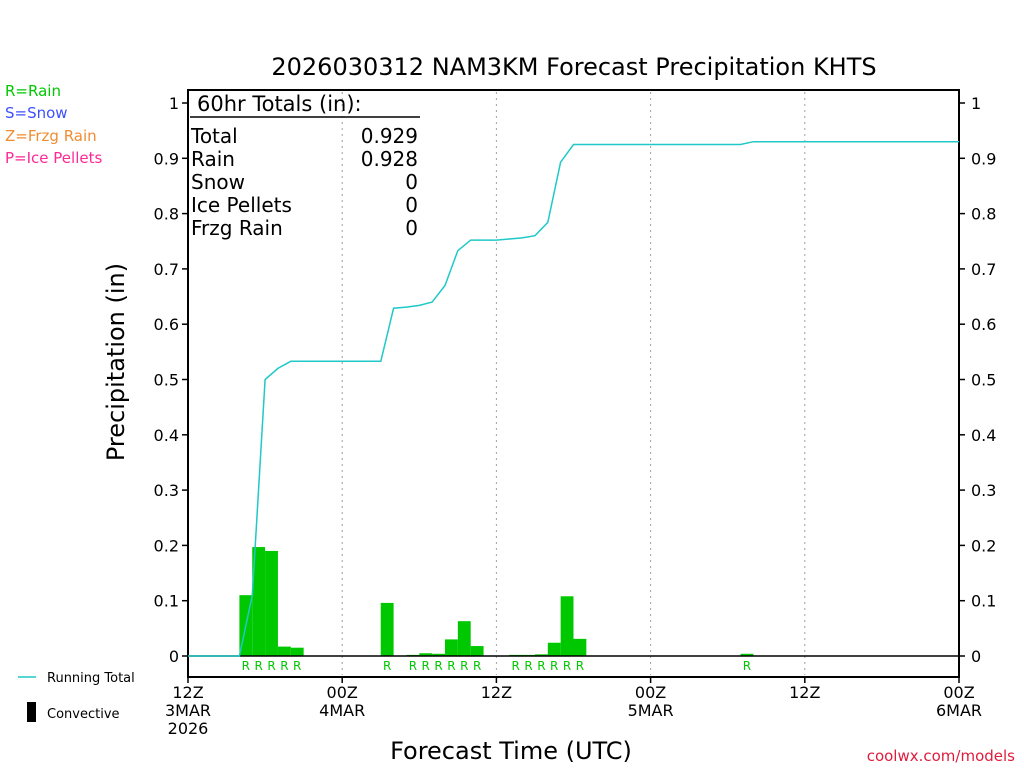  What do you see at coordinates (91, 678) in the screenshot?
I see `running-total-legend-label: Running Total` at bounding box center [91, 678].